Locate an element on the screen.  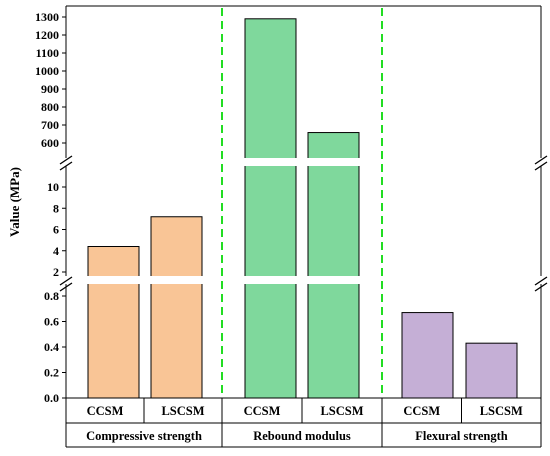
break-mark-left-2b is located at coordinates (66, 166).